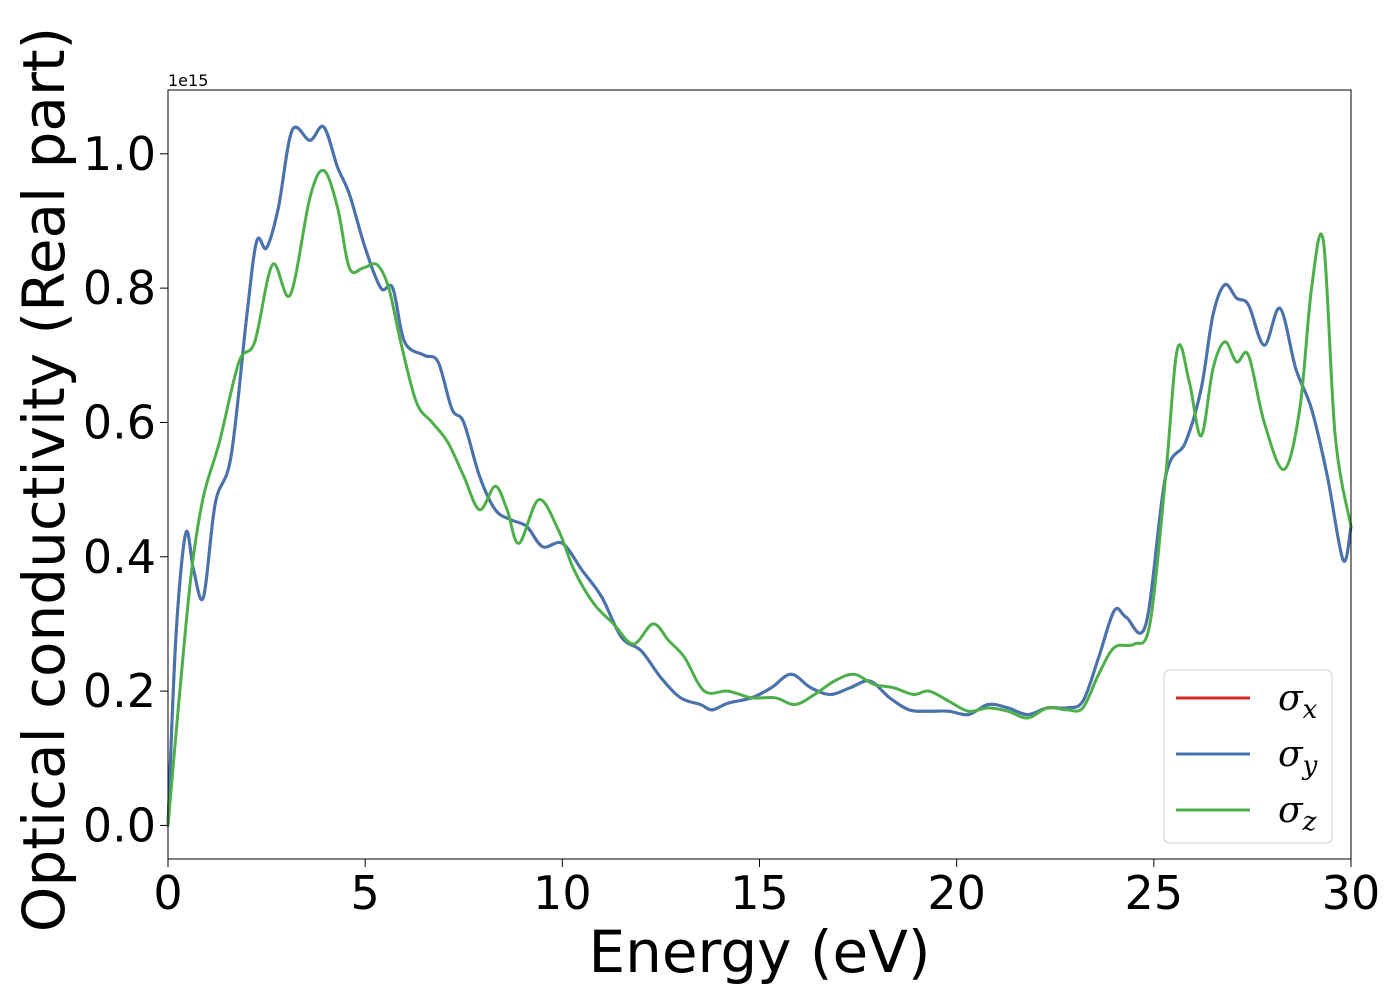 The image size is (1400, 1000). What do you see at coordinates (119, 288) in the screenshot?
I see `y-tick-label: 0.8` at bounding box center [119, 288].